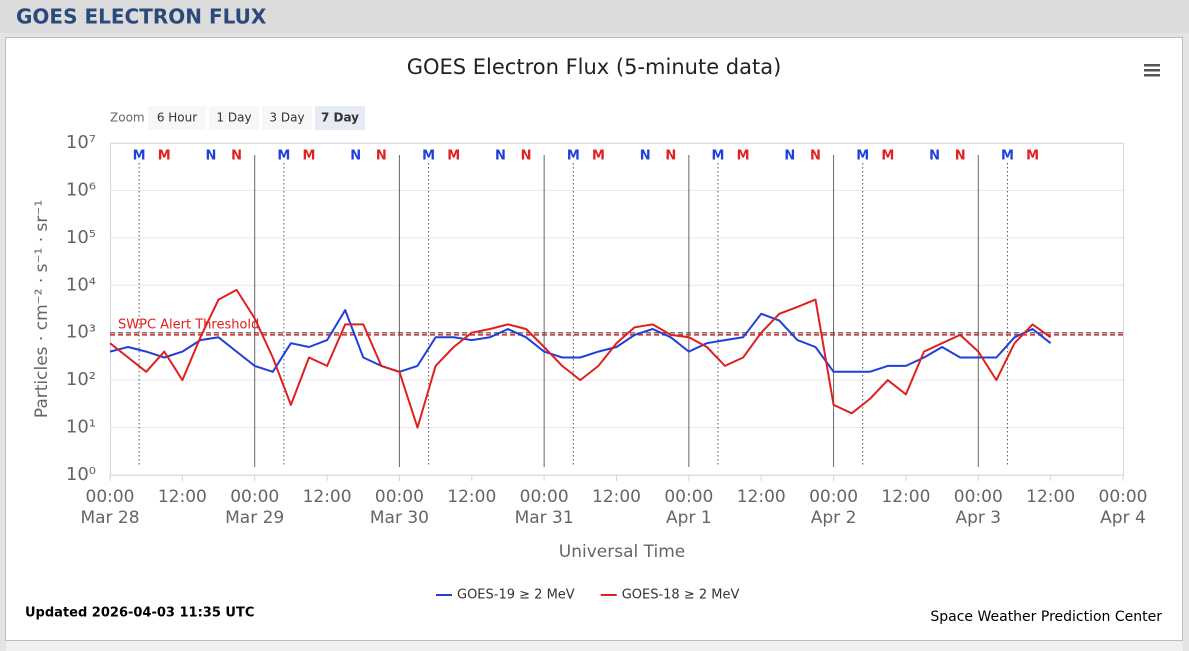 The width and height of the screenshot is (1189, 651). Describe the element at coordinates (81, 142) in the screenshot. I see `y-tick-label: 10⁷` at that location.